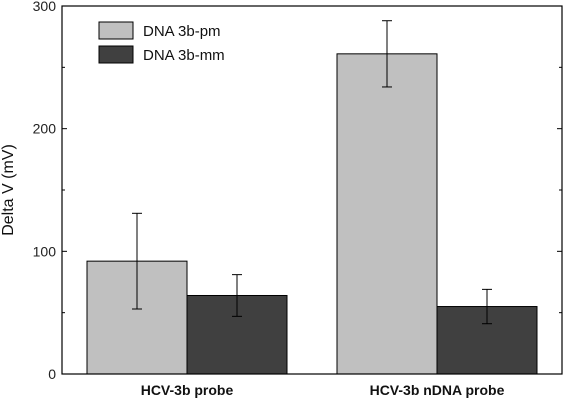 The width and height of the screenshot is (564, 403). I want to click on x-category-label: HCV-3b nDNA probe, so click(437, 390).